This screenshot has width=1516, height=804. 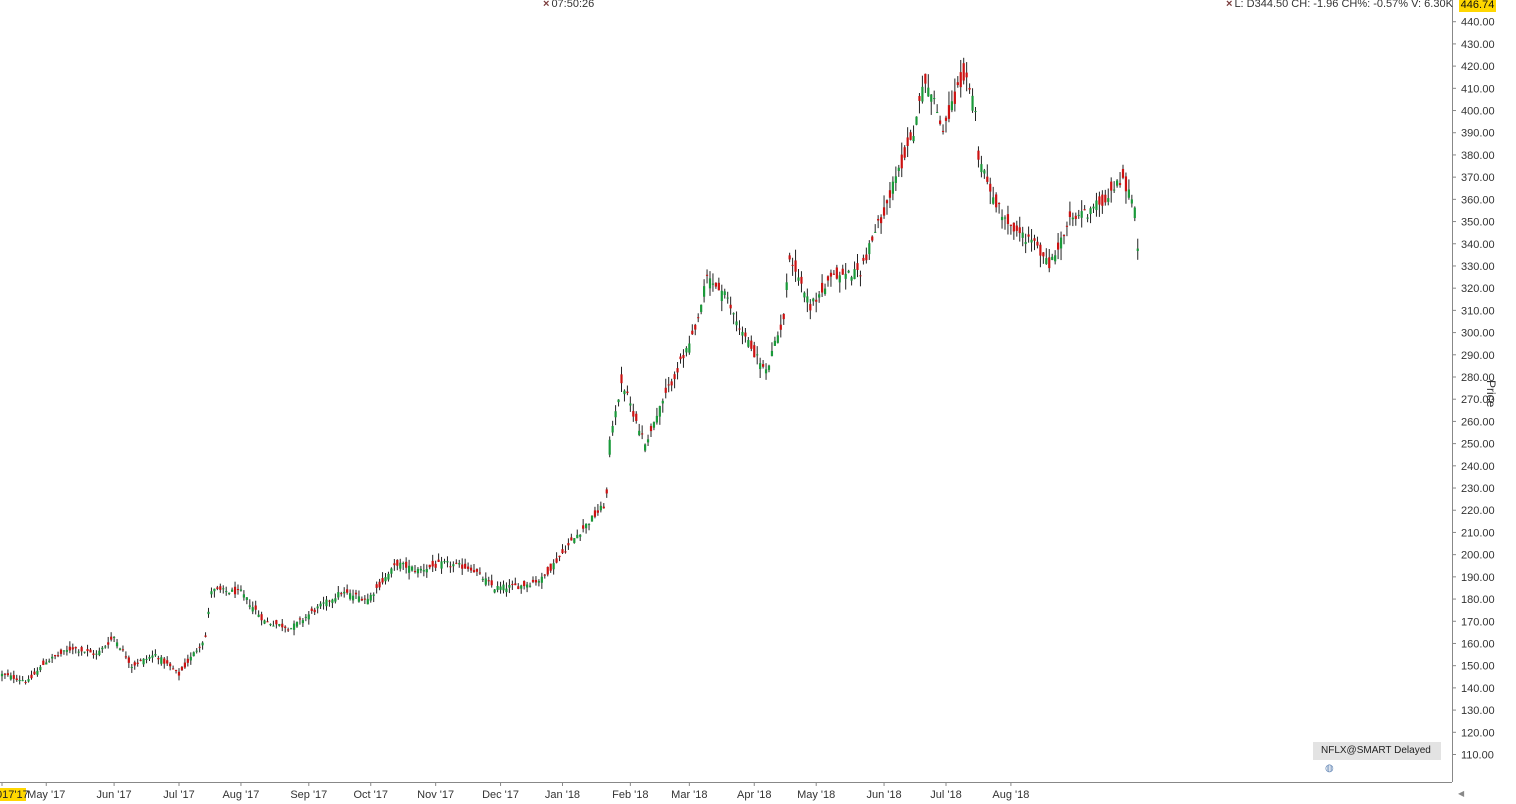 I want to click on symbol-badge: NFLX@SMART Delayed ◍, so click(x=1377, y=758).